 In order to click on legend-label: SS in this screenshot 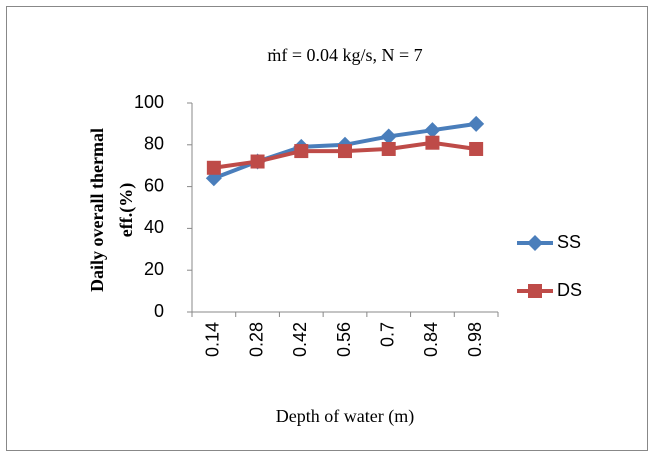, I will do `click(569, 242)`.